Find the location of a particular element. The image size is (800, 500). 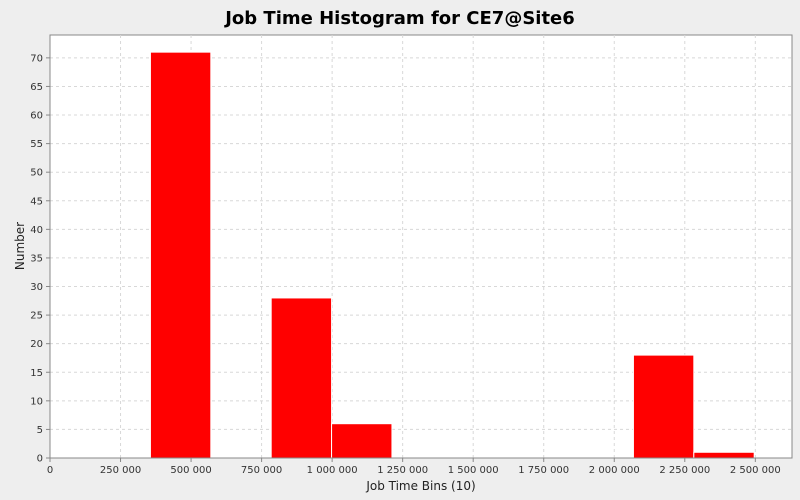

x-tick-label: 250 000 is located at coordinates (120, 470).